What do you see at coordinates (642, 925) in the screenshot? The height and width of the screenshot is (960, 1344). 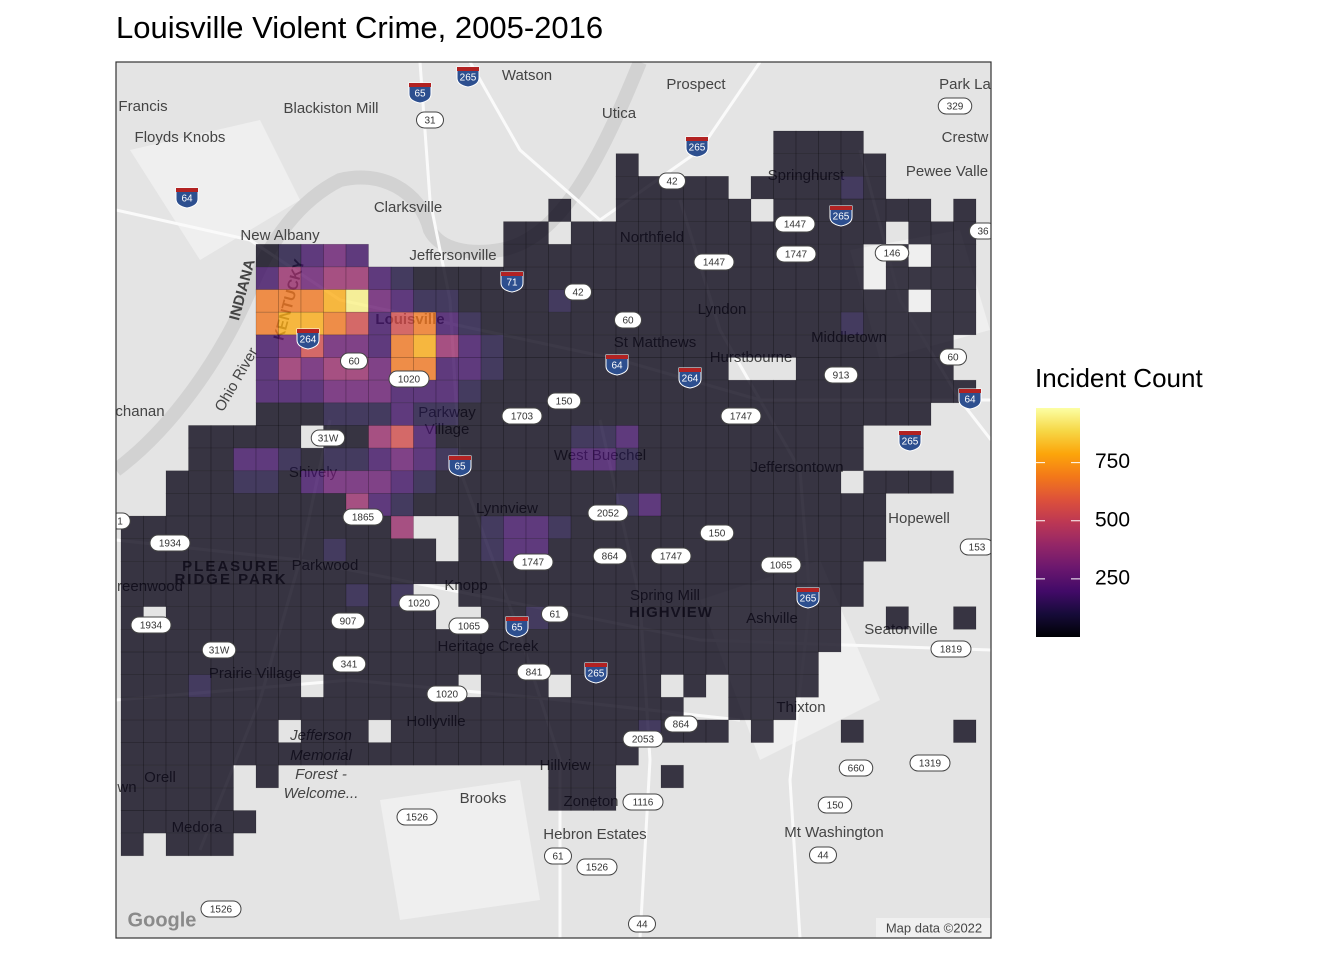 I see `shield-number: 44` at bounding box center [642, 925].